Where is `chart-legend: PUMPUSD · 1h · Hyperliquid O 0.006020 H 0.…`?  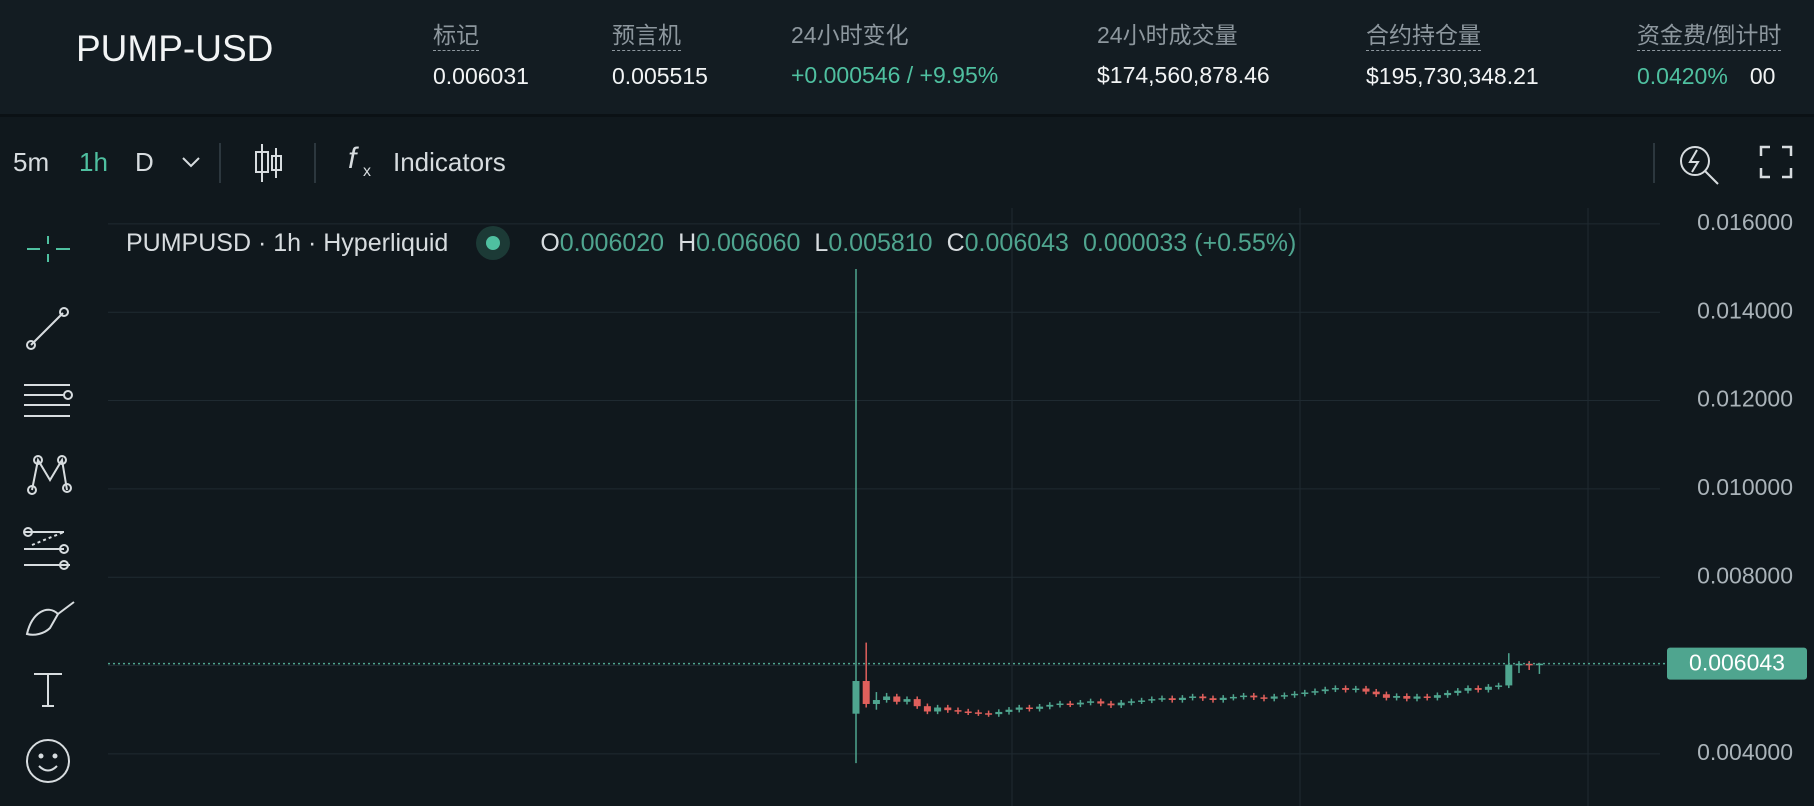 chart-legend: PUMPUSD · 1h · Hyperliquid O 0.006020 H 0.… is located at coordinates (718, 243).